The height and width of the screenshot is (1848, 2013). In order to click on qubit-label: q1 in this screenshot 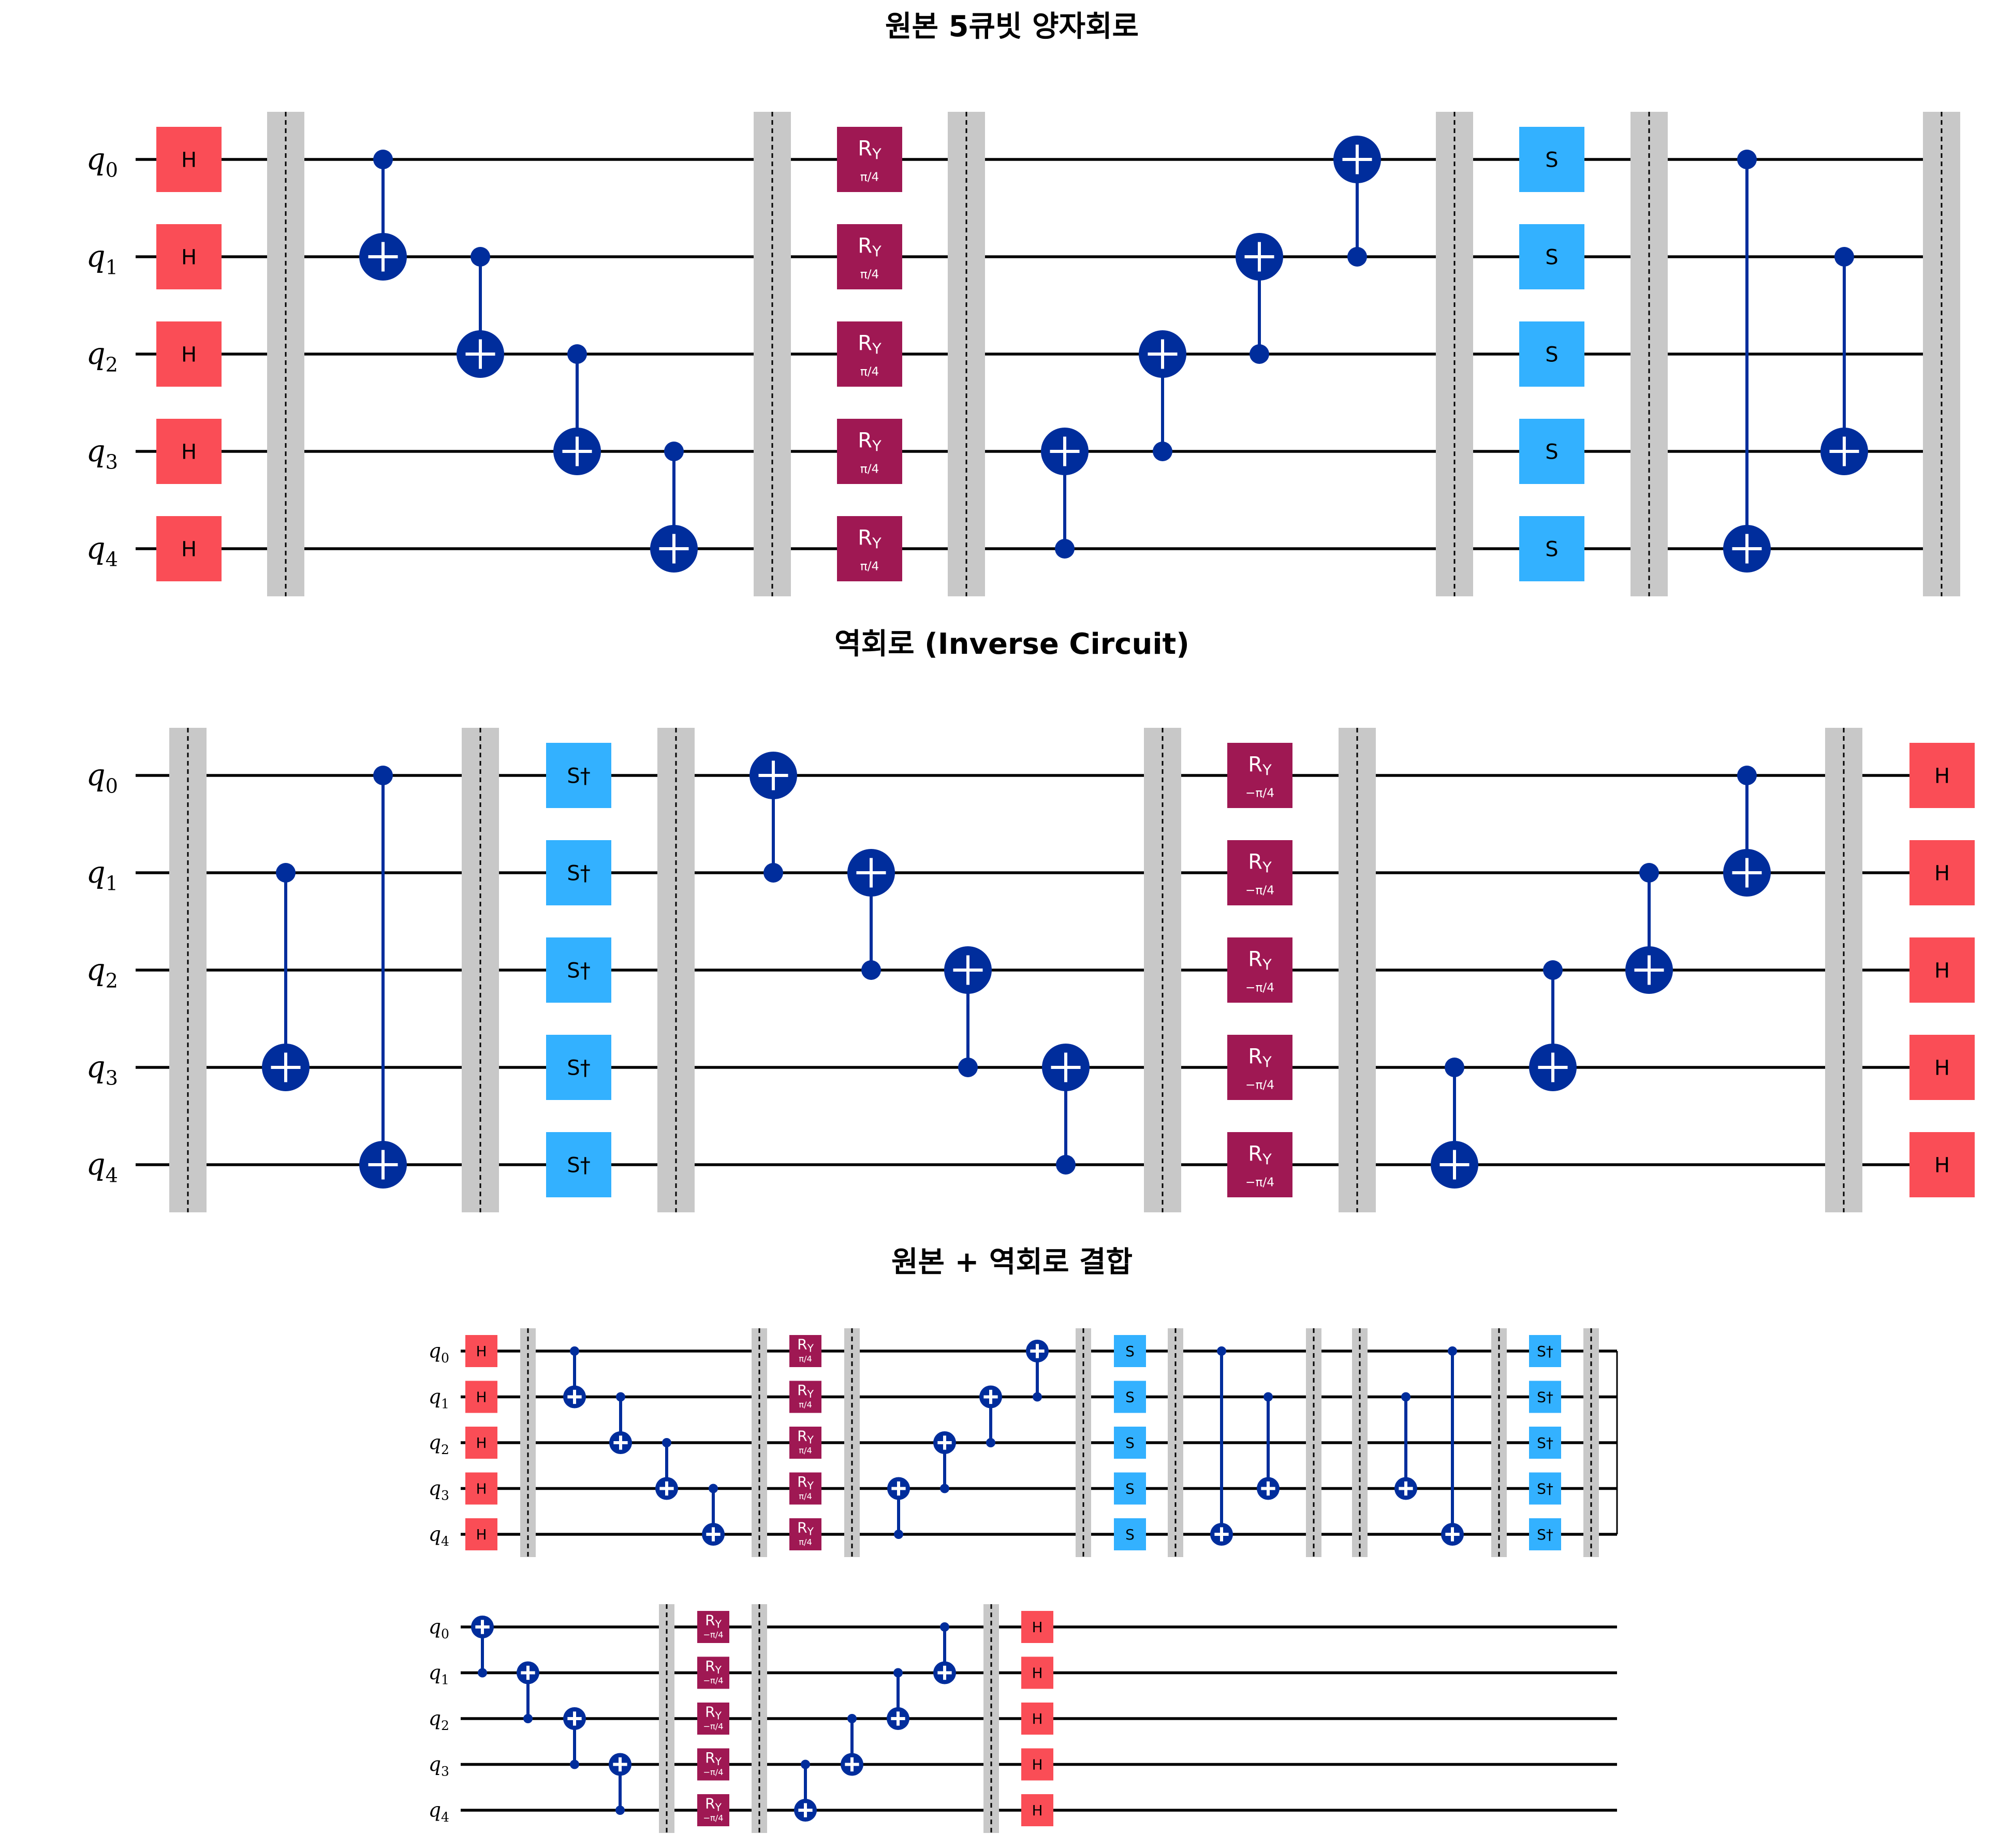, I will do `click(103, 259)`.